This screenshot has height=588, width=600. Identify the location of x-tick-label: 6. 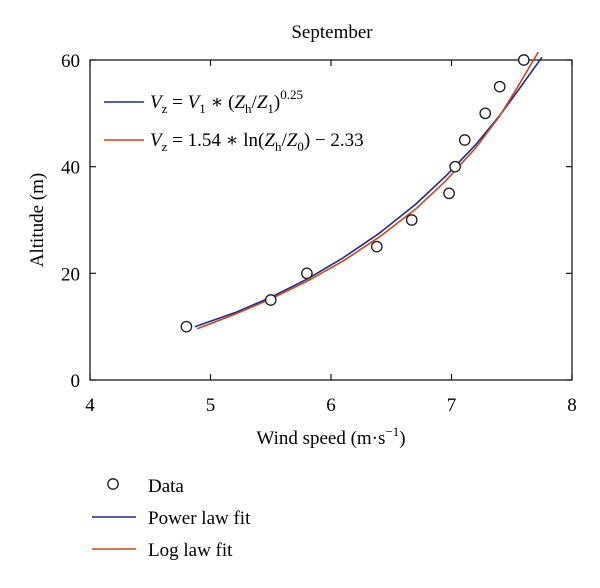
(331, 405).